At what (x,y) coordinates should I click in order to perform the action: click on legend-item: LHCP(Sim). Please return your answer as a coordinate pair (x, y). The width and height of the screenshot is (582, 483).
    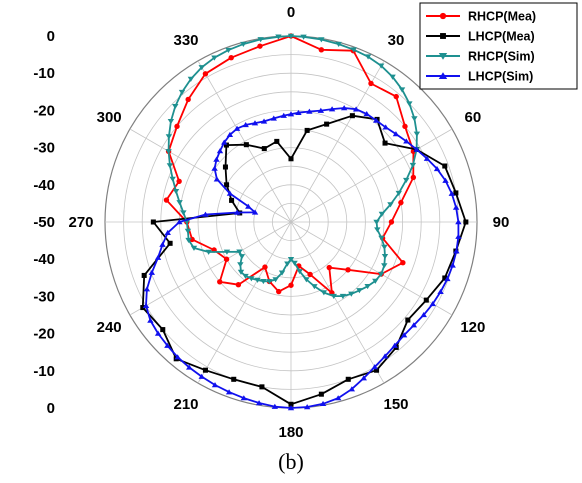
    Looking at the image, I should click on (479, 77).